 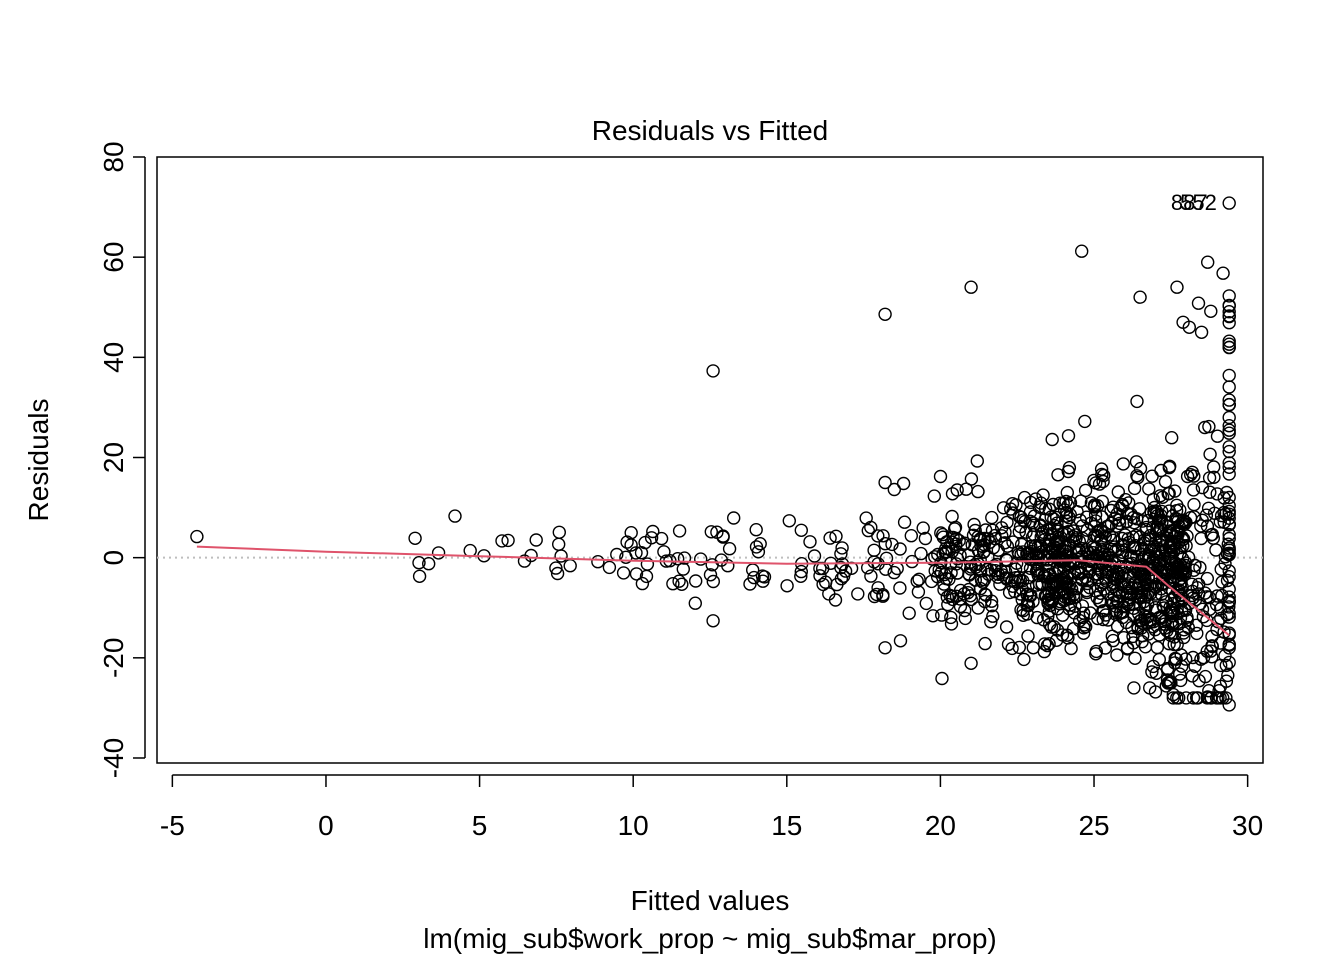 I want to click on y-tick-label: 60, so click(x=113, y=257).